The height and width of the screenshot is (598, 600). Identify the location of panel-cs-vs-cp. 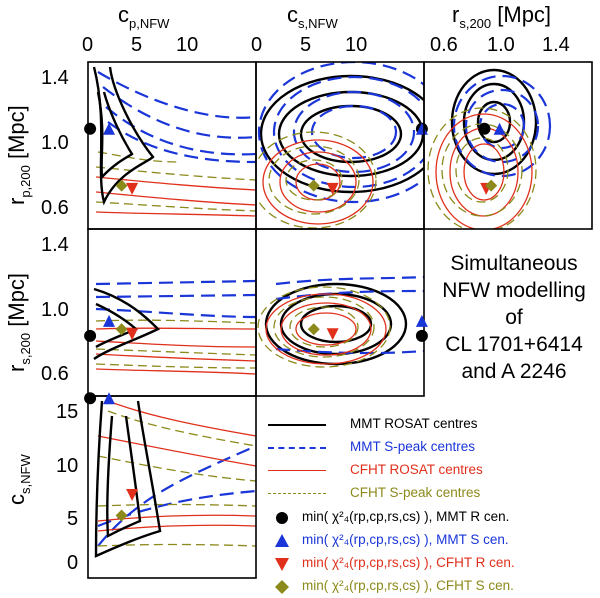
(170, 485).